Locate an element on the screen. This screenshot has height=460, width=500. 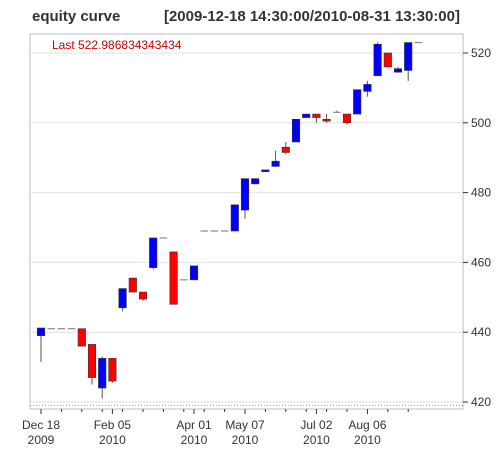
x-tick-label: Apr 01 2010 is located at coordinates (194, 432).